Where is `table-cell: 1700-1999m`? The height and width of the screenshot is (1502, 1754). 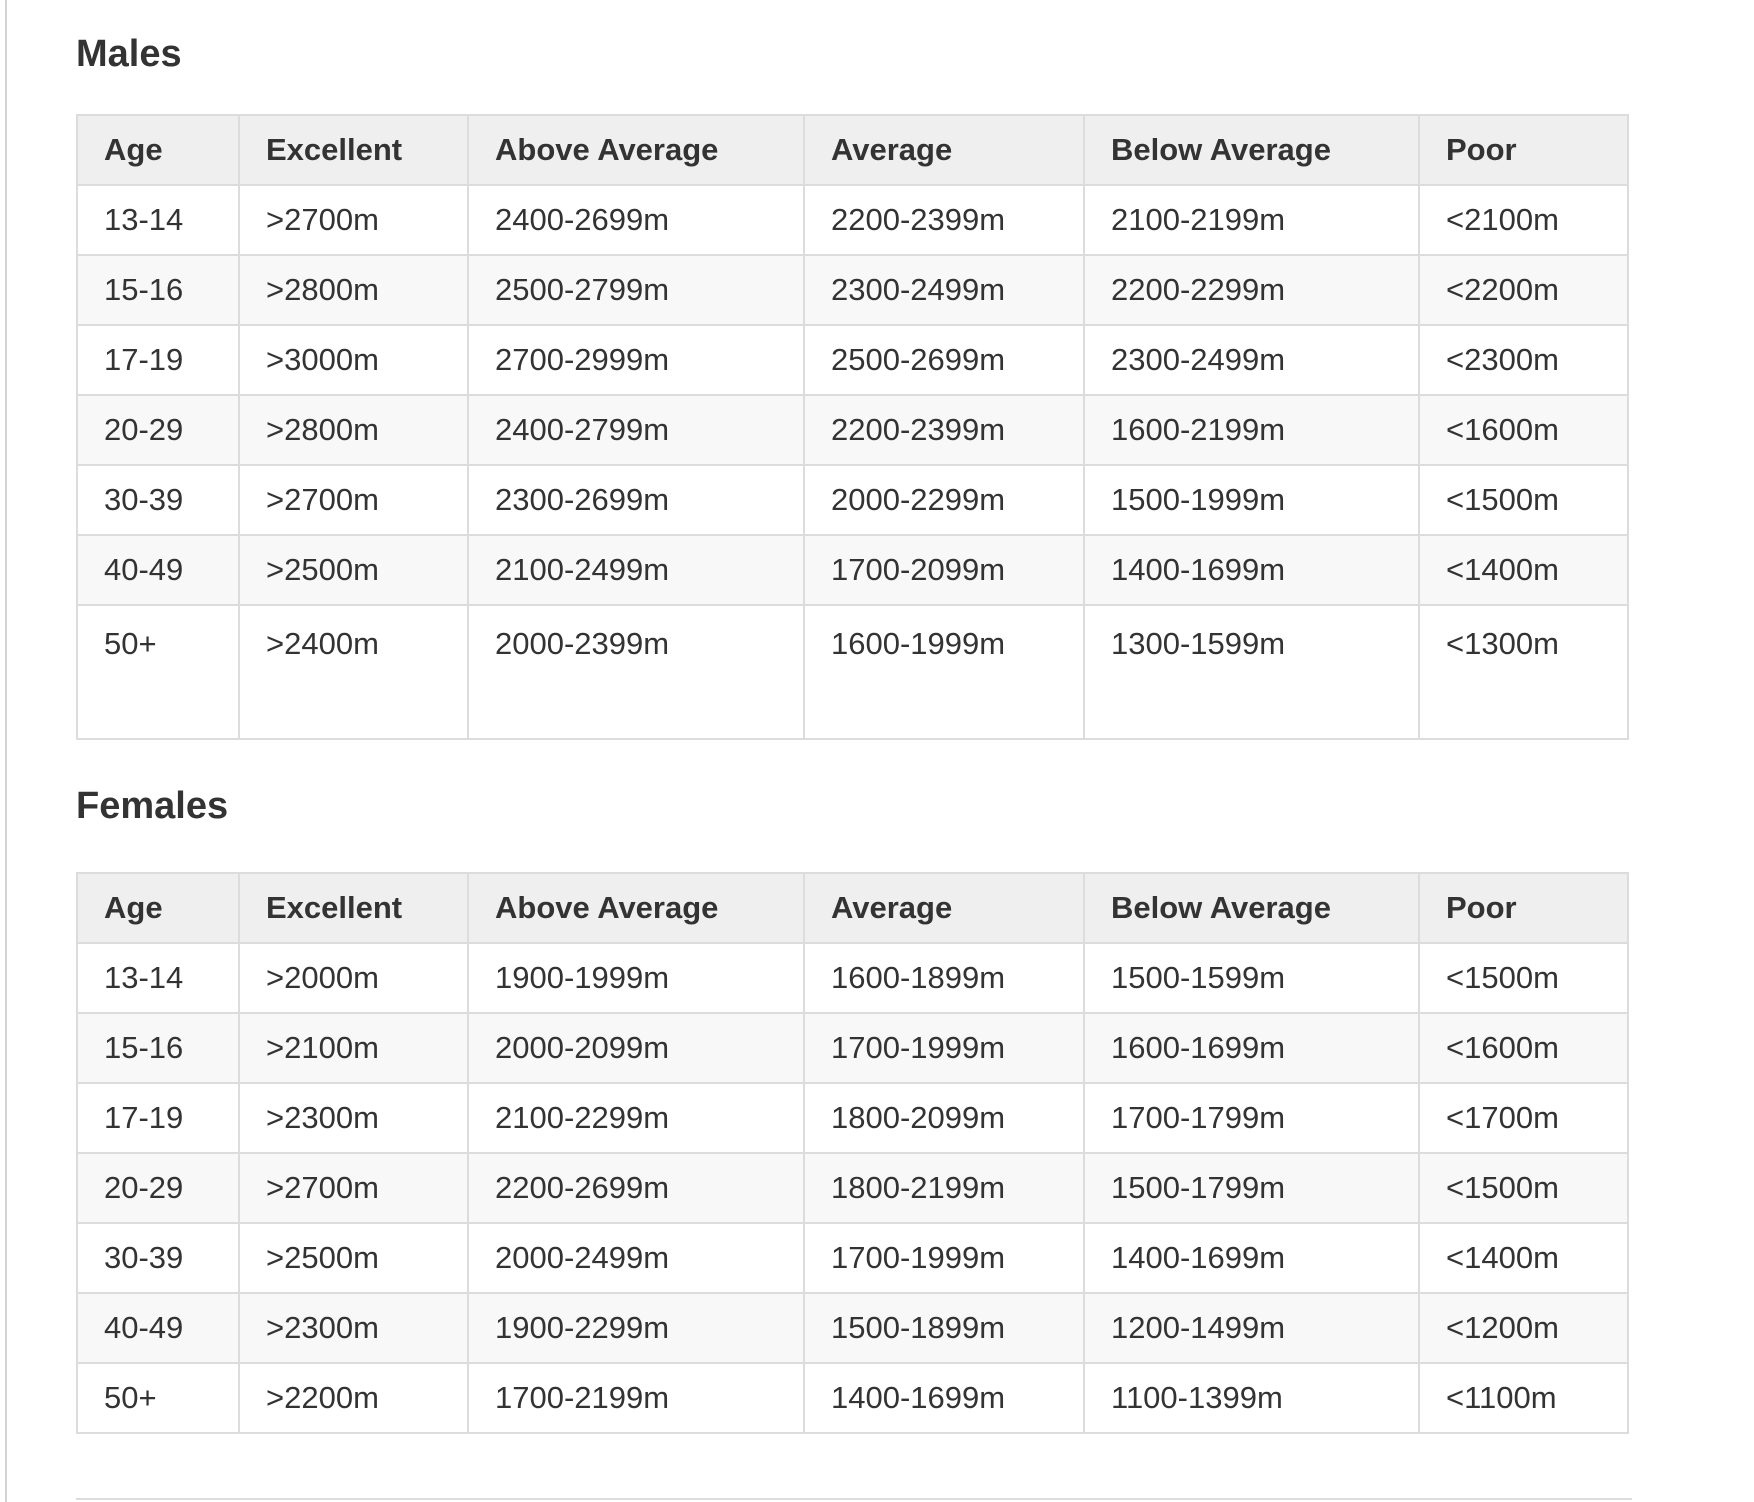 table-cell: 1700-1999m is located at coordinates (944, 1258).